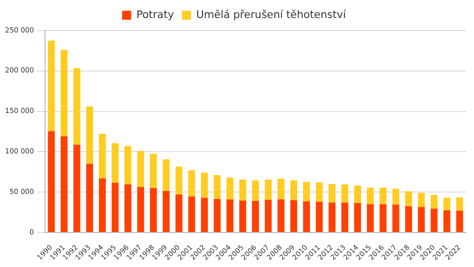 The height and width of the screenshot is (267, 474). Describe the element at coordinates (155, 14) in the screenshot. I see `legend-label: Potraty` at that location.